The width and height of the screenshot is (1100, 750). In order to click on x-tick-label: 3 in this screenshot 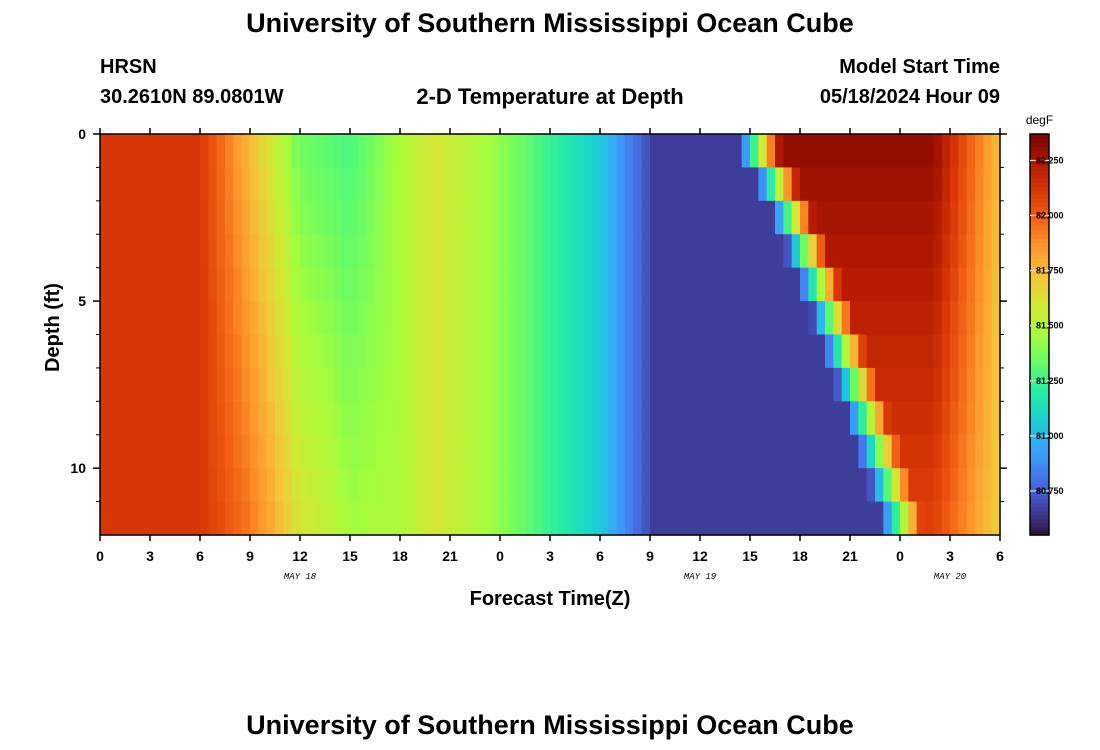, I will do `click(950, 556)`.